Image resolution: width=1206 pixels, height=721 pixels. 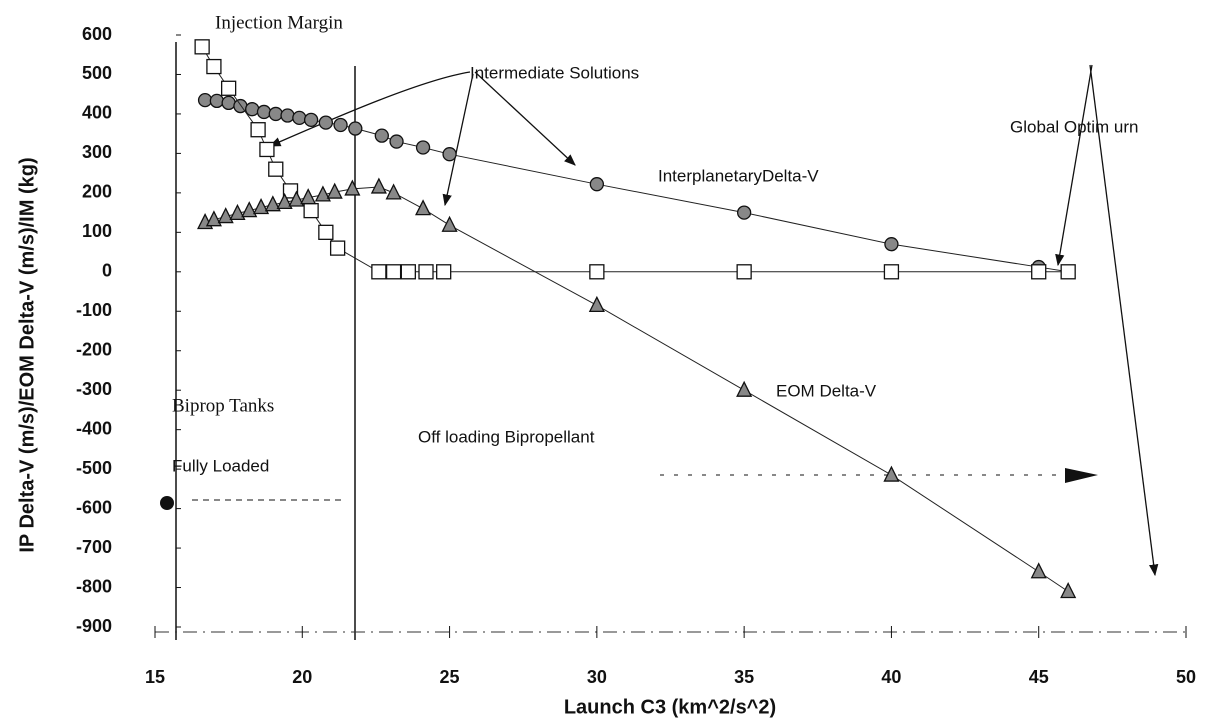 I want to click on y-tick-label: -700, so click(x=94, y=547).